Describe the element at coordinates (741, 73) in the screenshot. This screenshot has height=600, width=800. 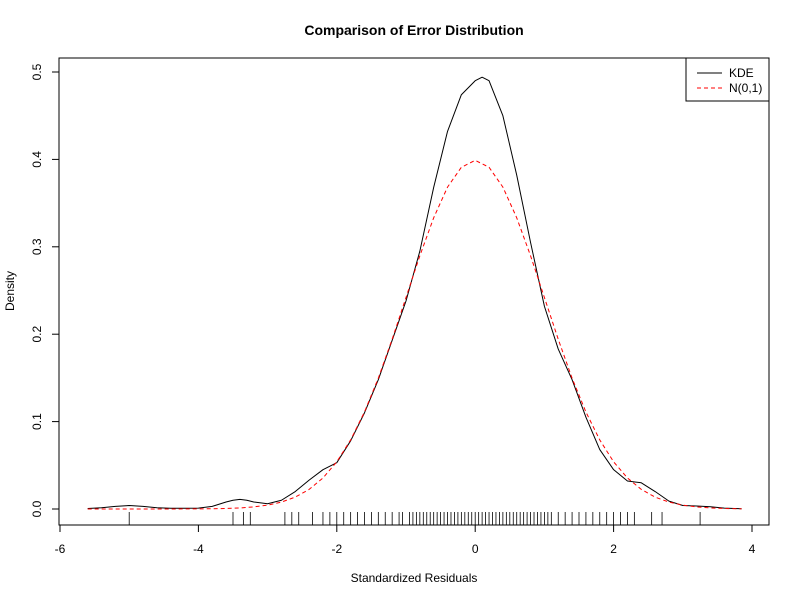
I see `legend-kde-label: KDE` at that location.